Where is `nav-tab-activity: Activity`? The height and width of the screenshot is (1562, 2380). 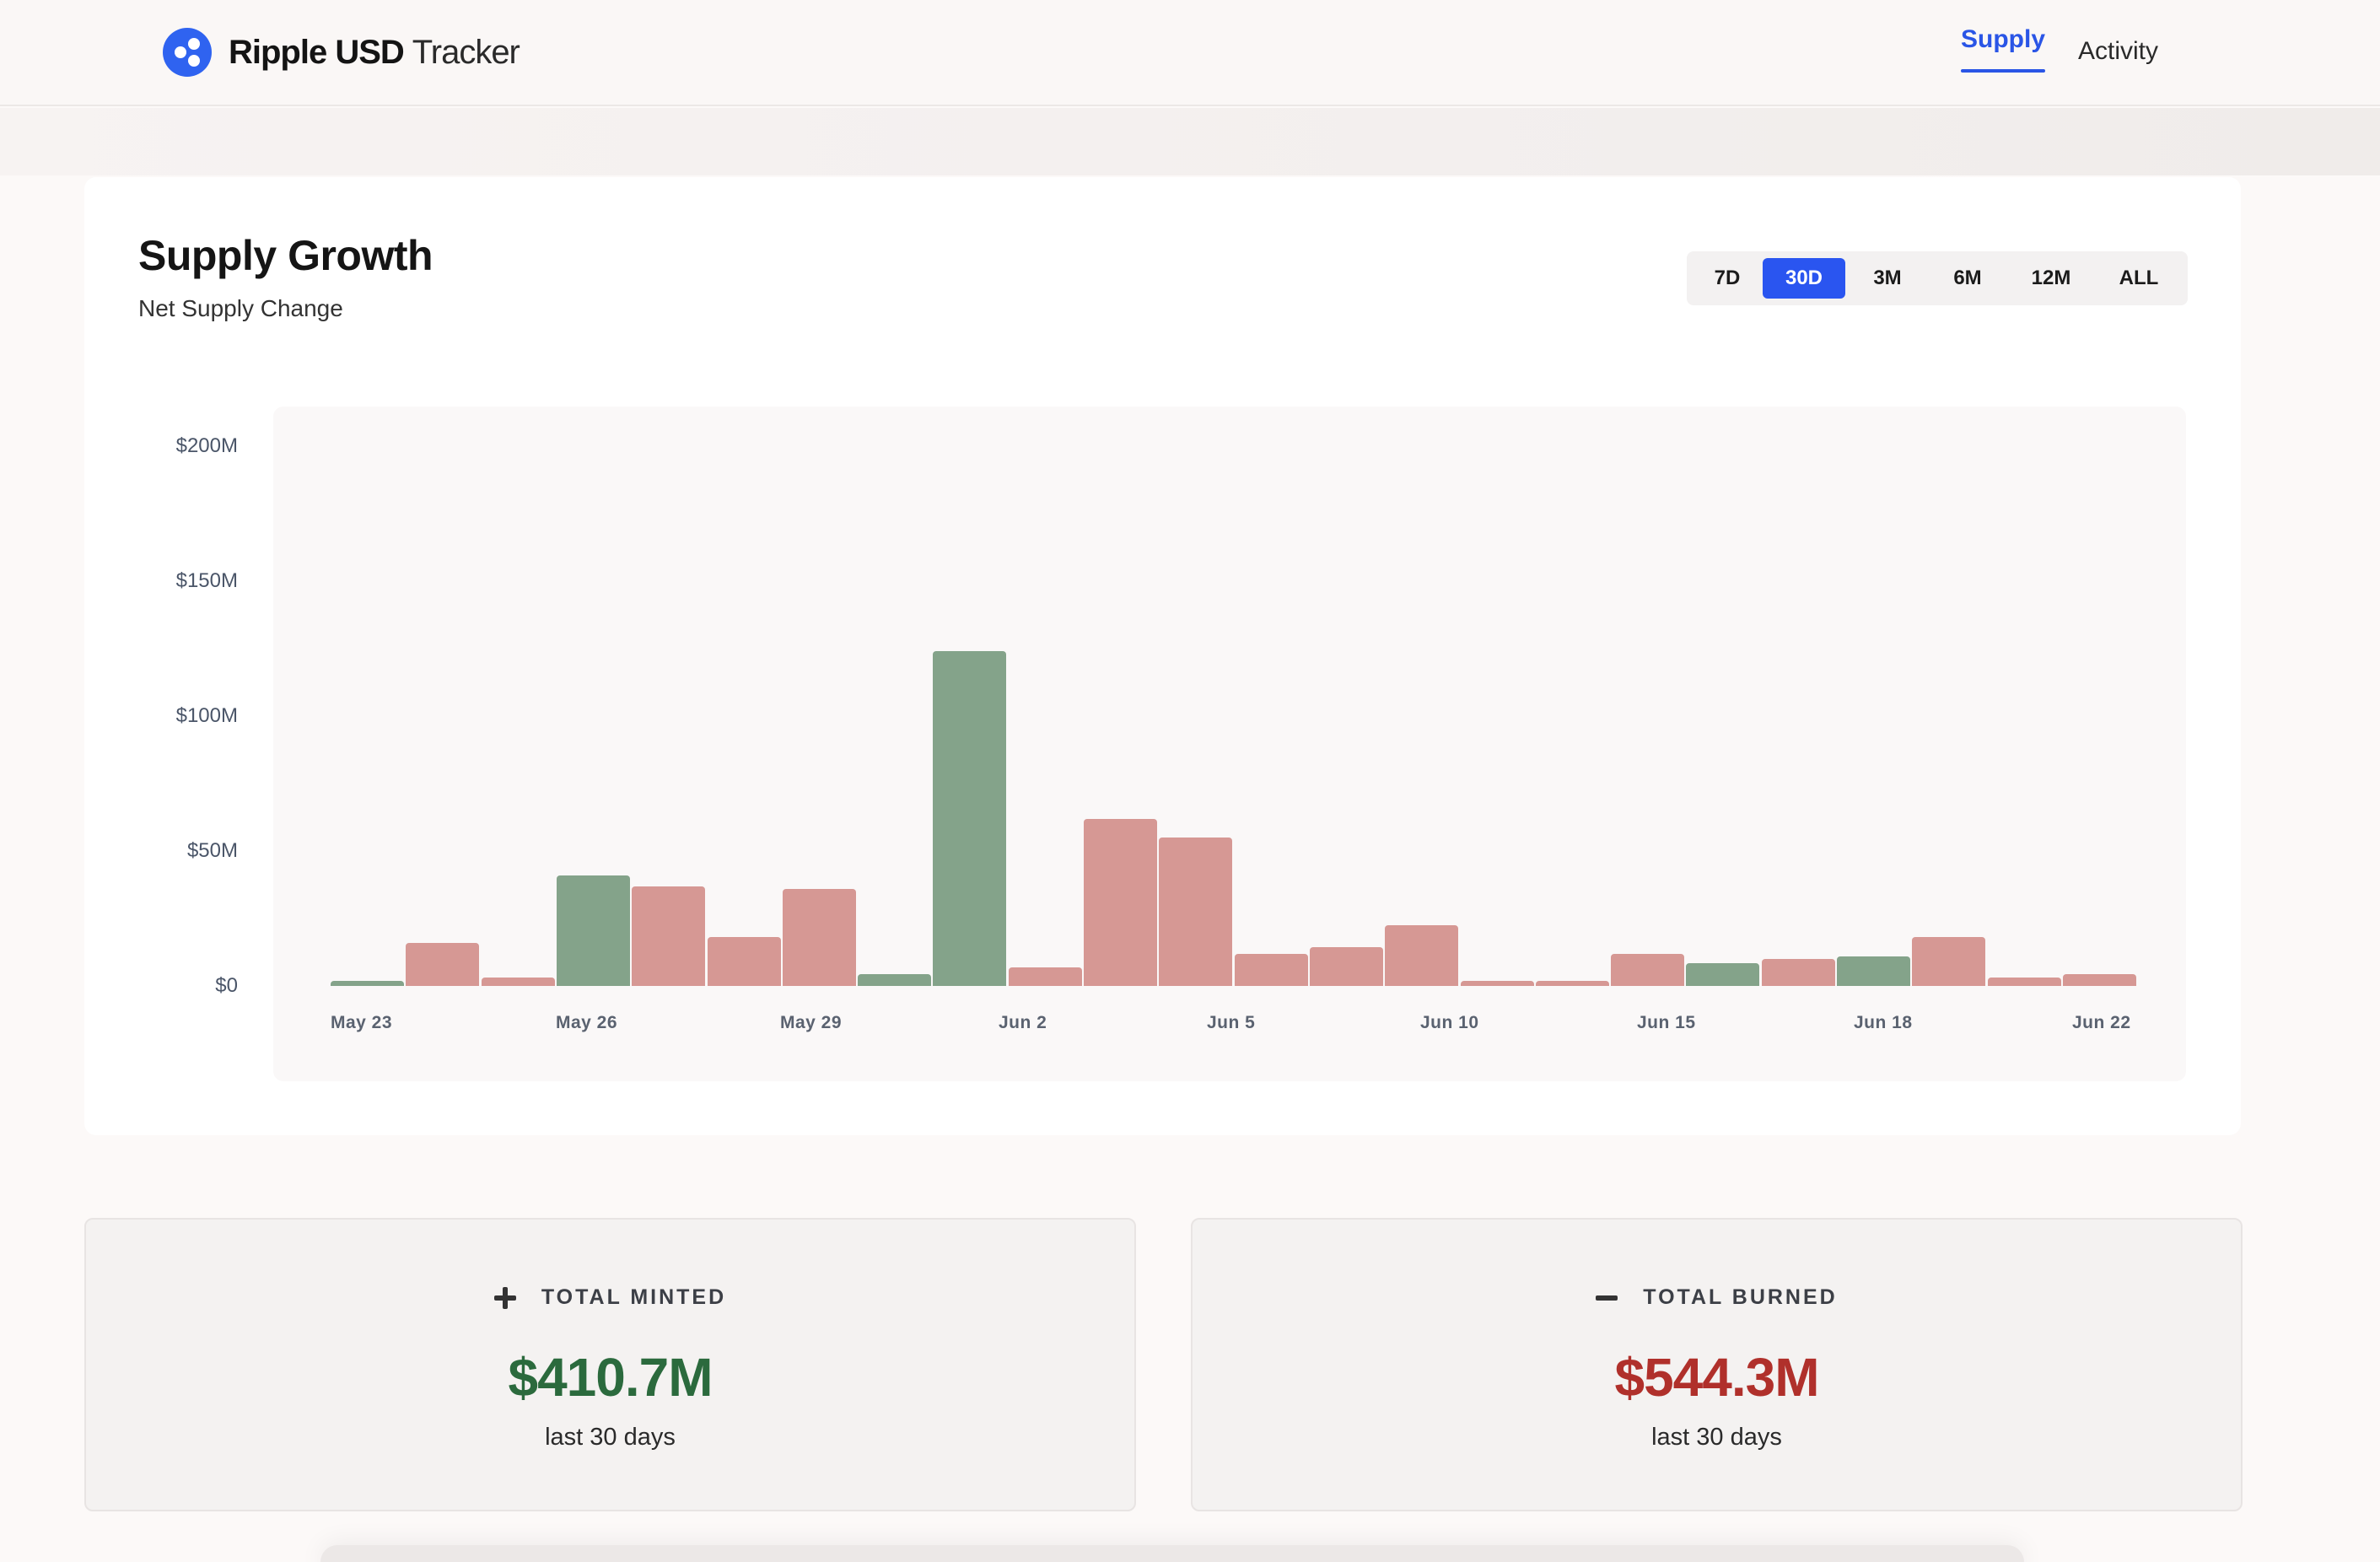
nav-tab-activity: Activity is located at coordinates (2118, 51).